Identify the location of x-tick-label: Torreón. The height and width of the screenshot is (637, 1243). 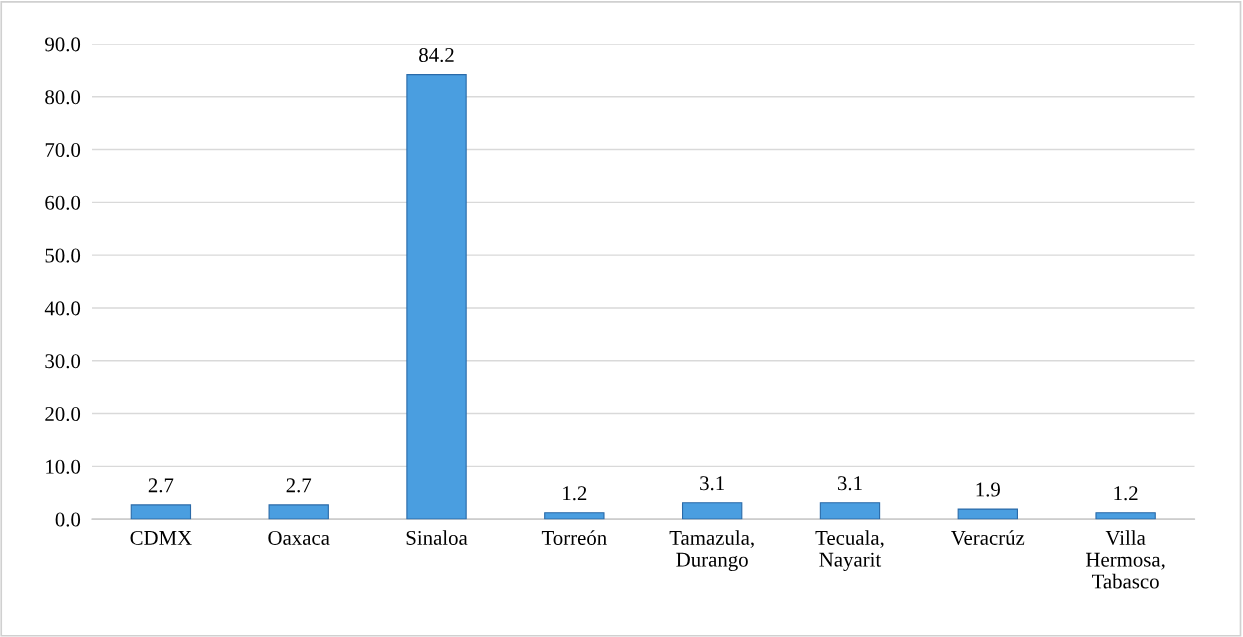
(574, 537).